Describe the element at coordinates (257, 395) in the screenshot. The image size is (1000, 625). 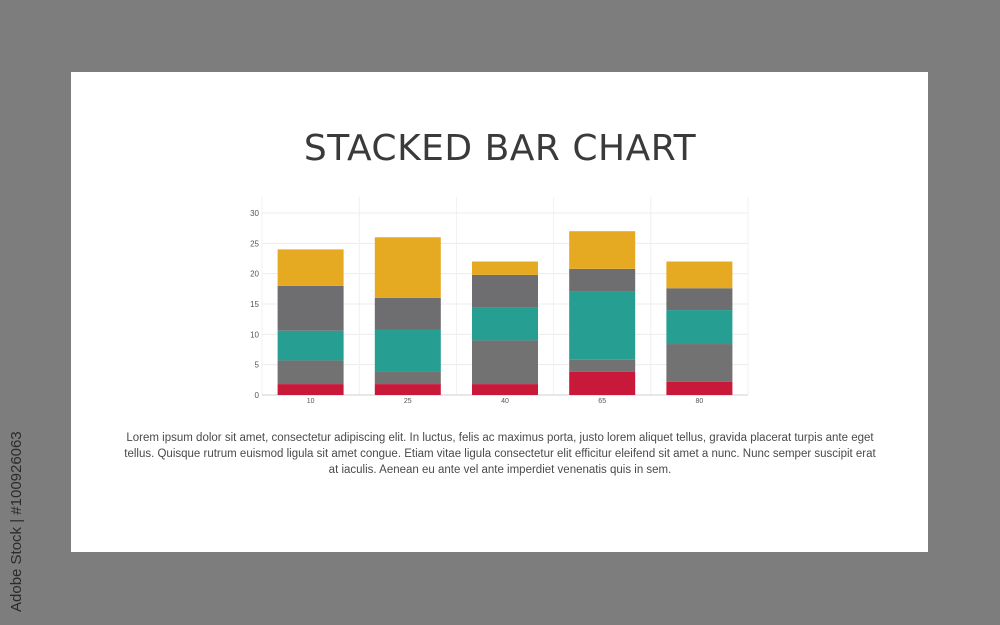
I see `y-tick-label: 0` at that location.